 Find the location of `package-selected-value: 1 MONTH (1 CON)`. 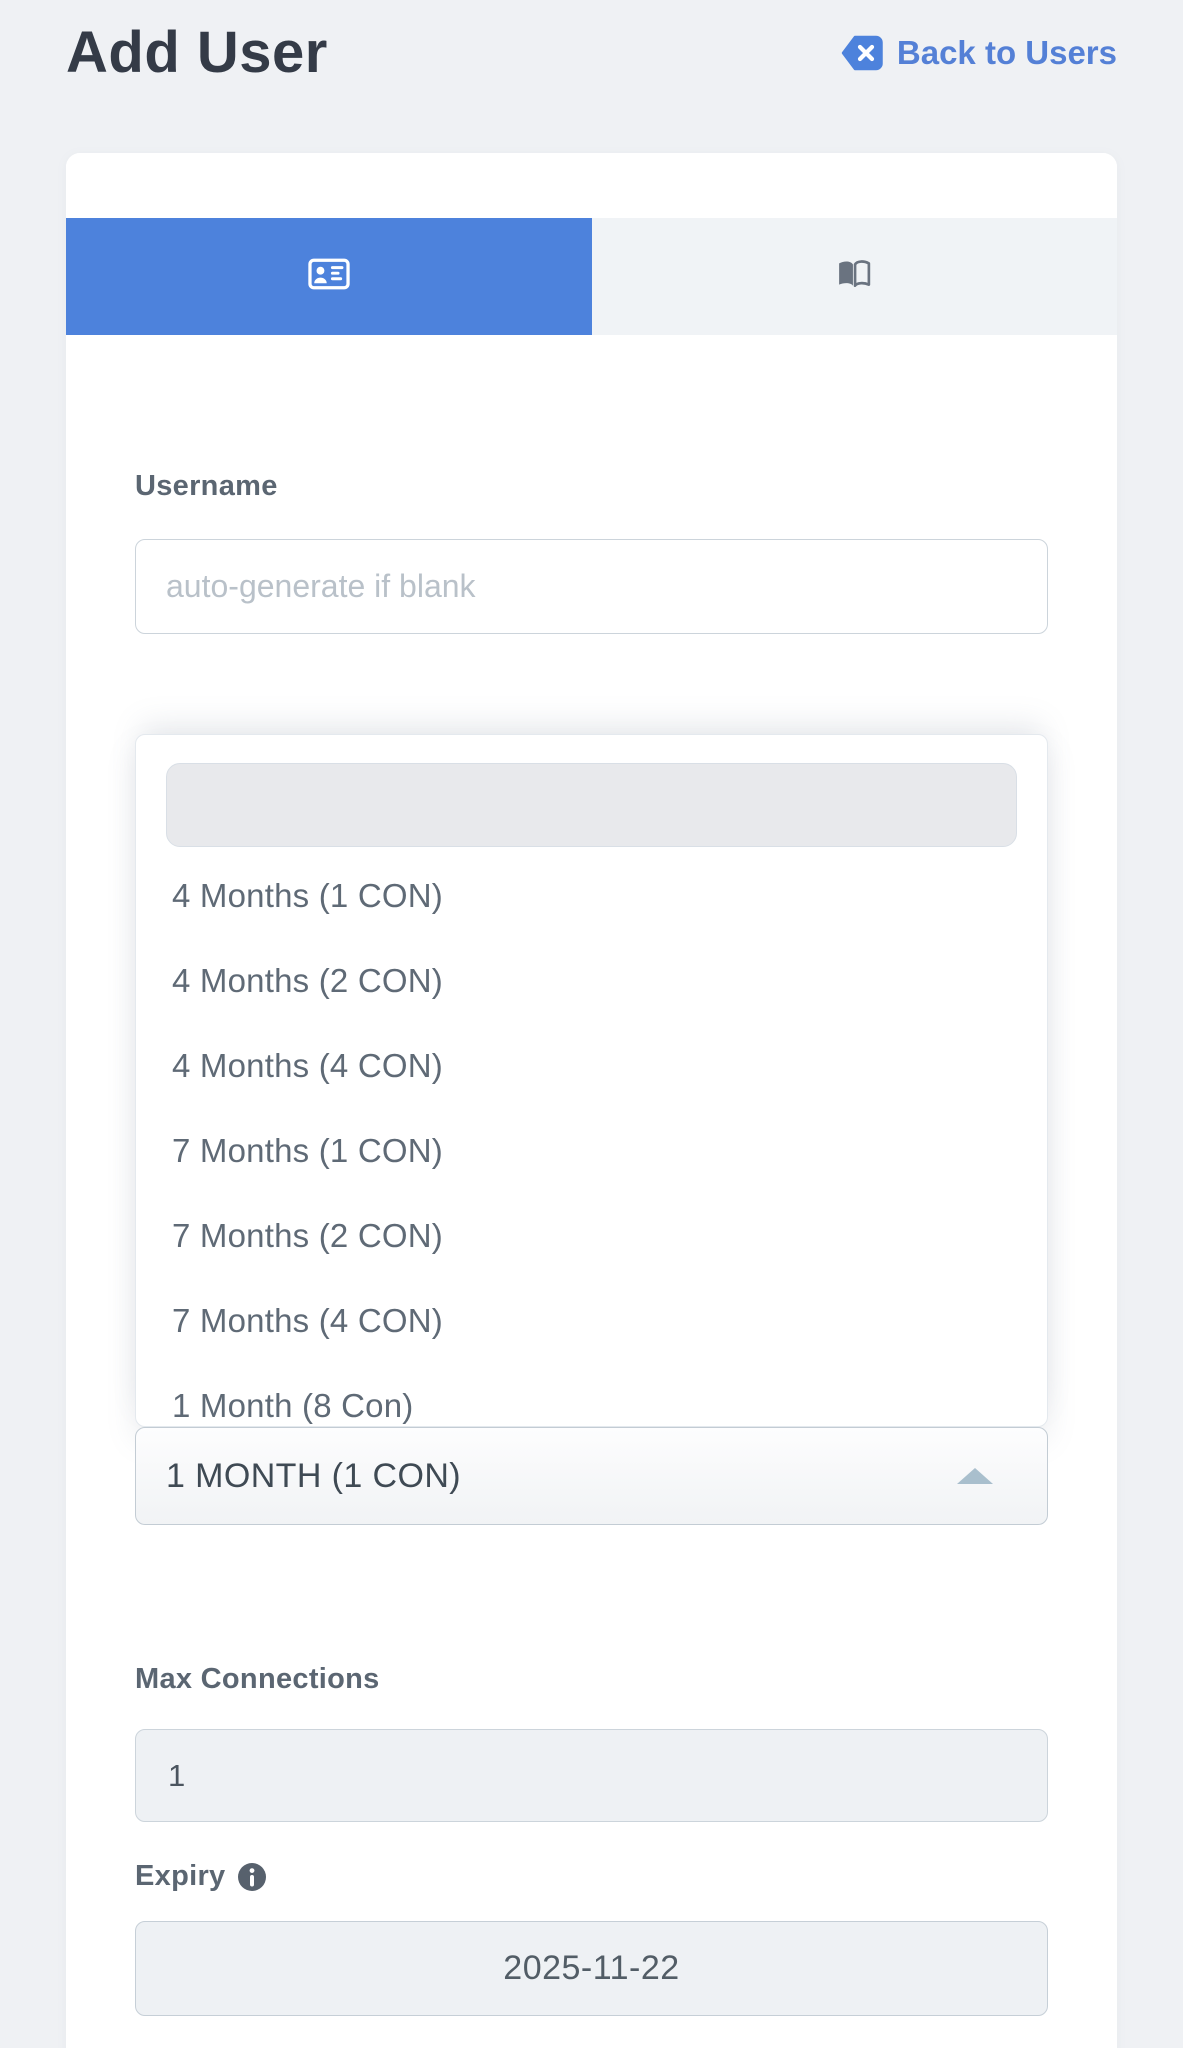

package-selected-value: 1 MONTH (1 CON) is located at coordinates (313, 1475).